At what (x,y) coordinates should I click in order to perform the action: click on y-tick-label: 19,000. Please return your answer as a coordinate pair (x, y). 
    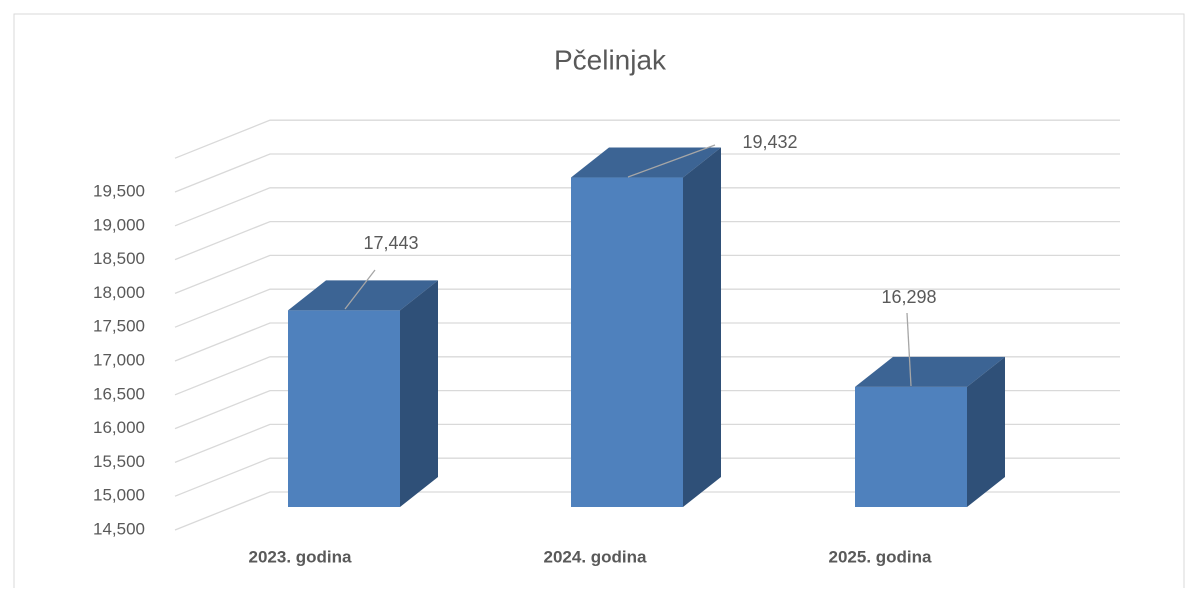
    Looking at the image, I should click on (119, 224).